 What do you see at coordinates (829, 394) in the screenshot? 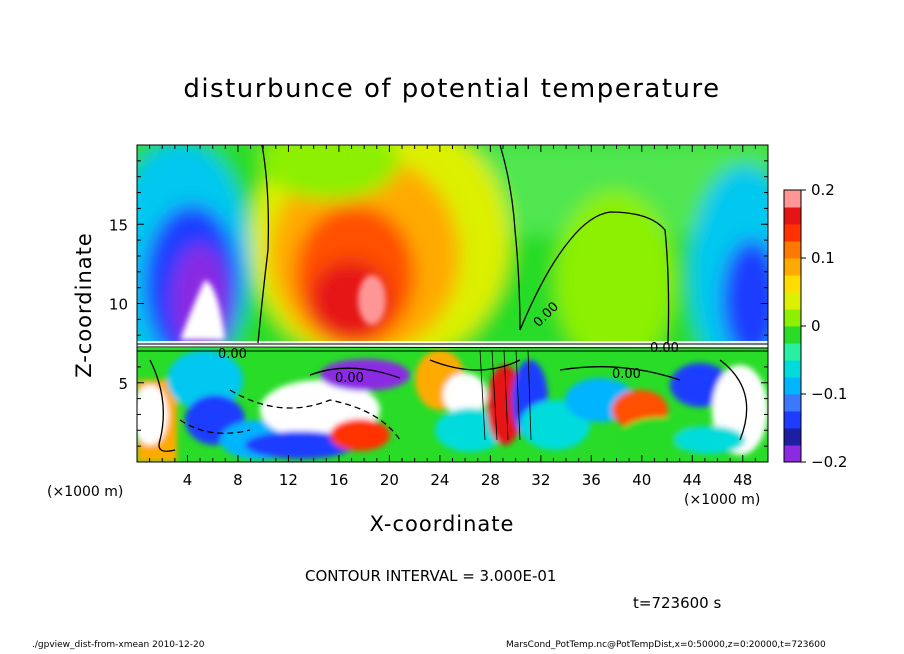
I see `colorbar-tick-label: −0.1` at bounding box center [829, 394].